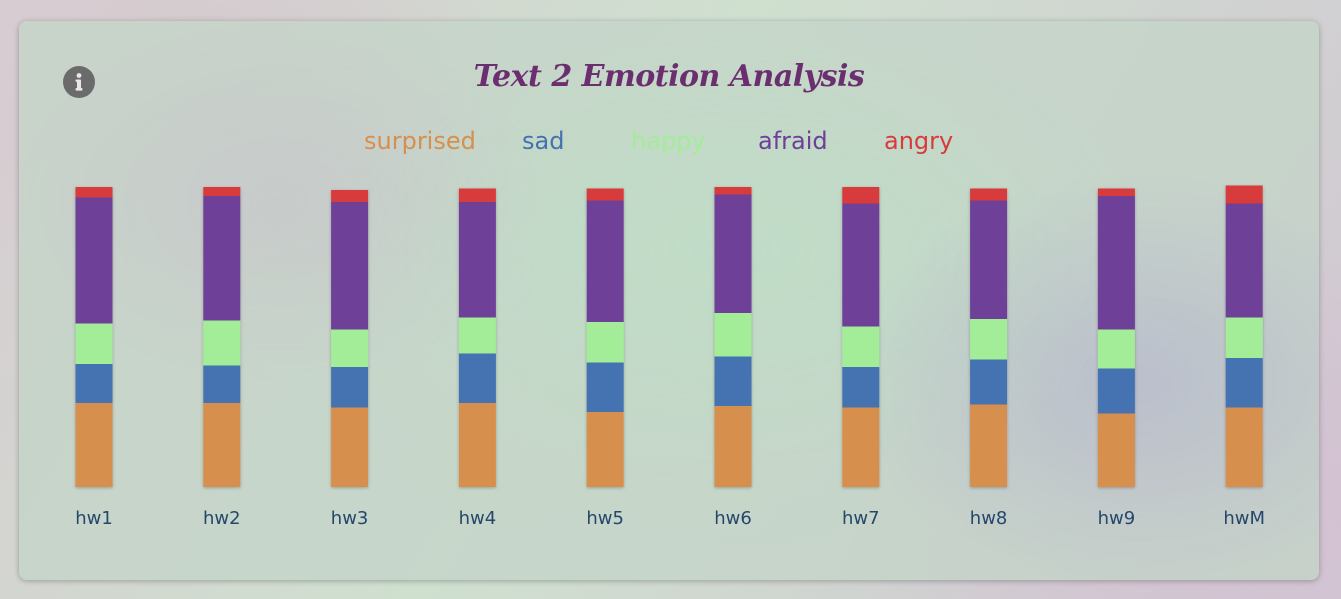  I want to click on bar-segment-happy-hw3, so click(350, 348).